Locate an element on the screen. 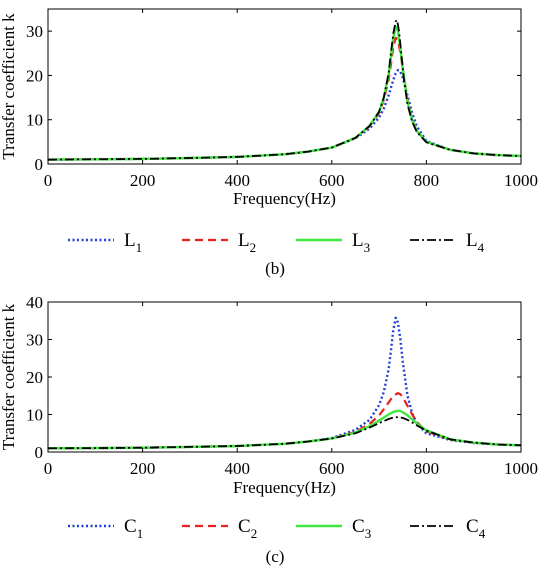  panel-label: (b) is located at coordinates (275, 268).